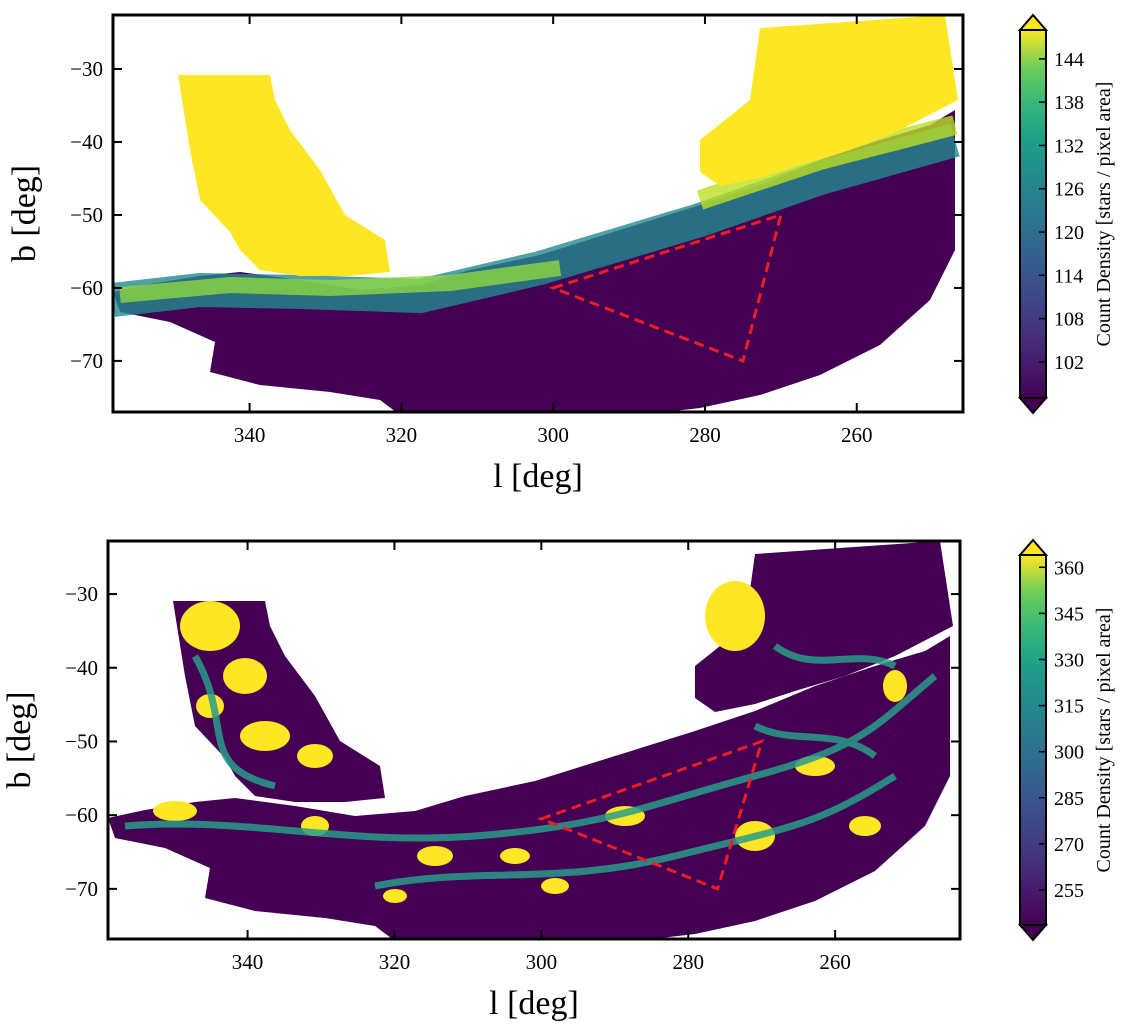 This screenshot has width=1140, height=1034. Describe the element at coordinates (1069, 660) in the screenshot. I see `colorbar-tick-label: 330` at that location.